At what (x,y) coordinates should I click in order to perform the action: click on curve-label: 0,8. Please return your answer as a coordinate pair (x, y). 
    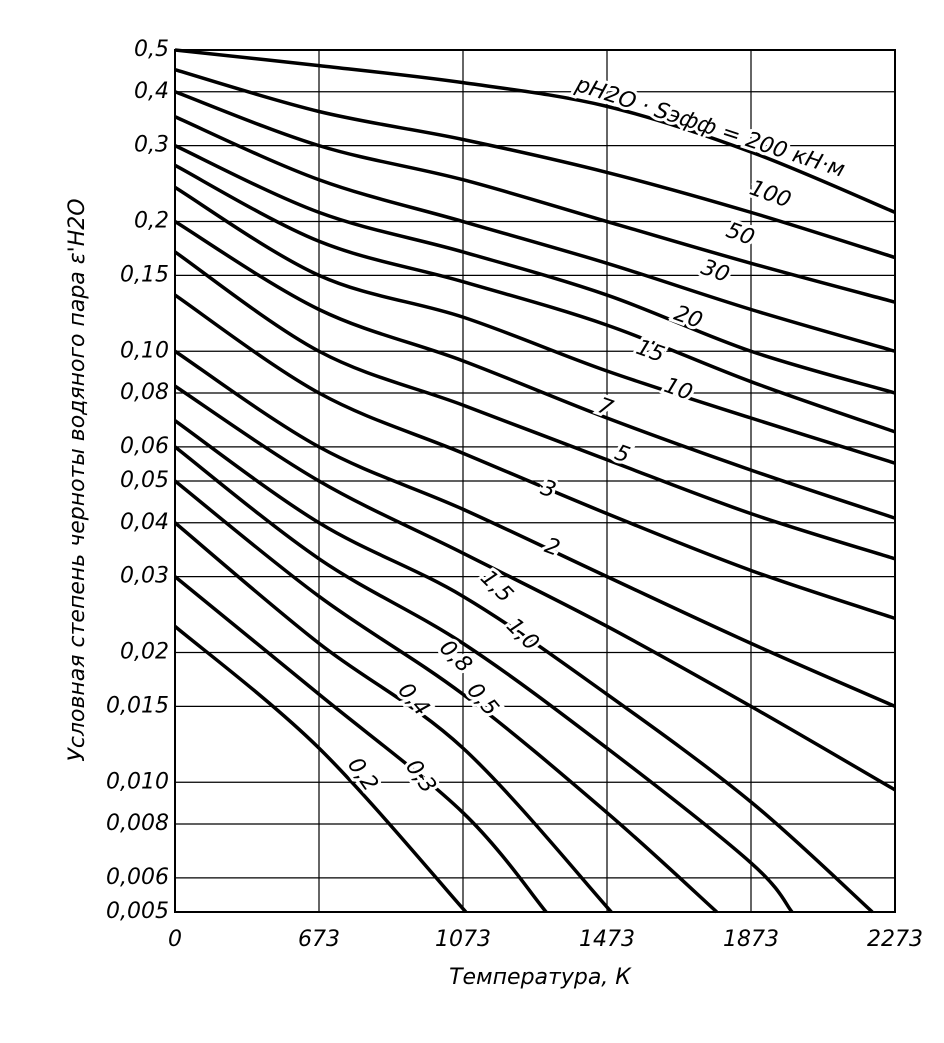
    Looking at the image, I should click on (455, 656).